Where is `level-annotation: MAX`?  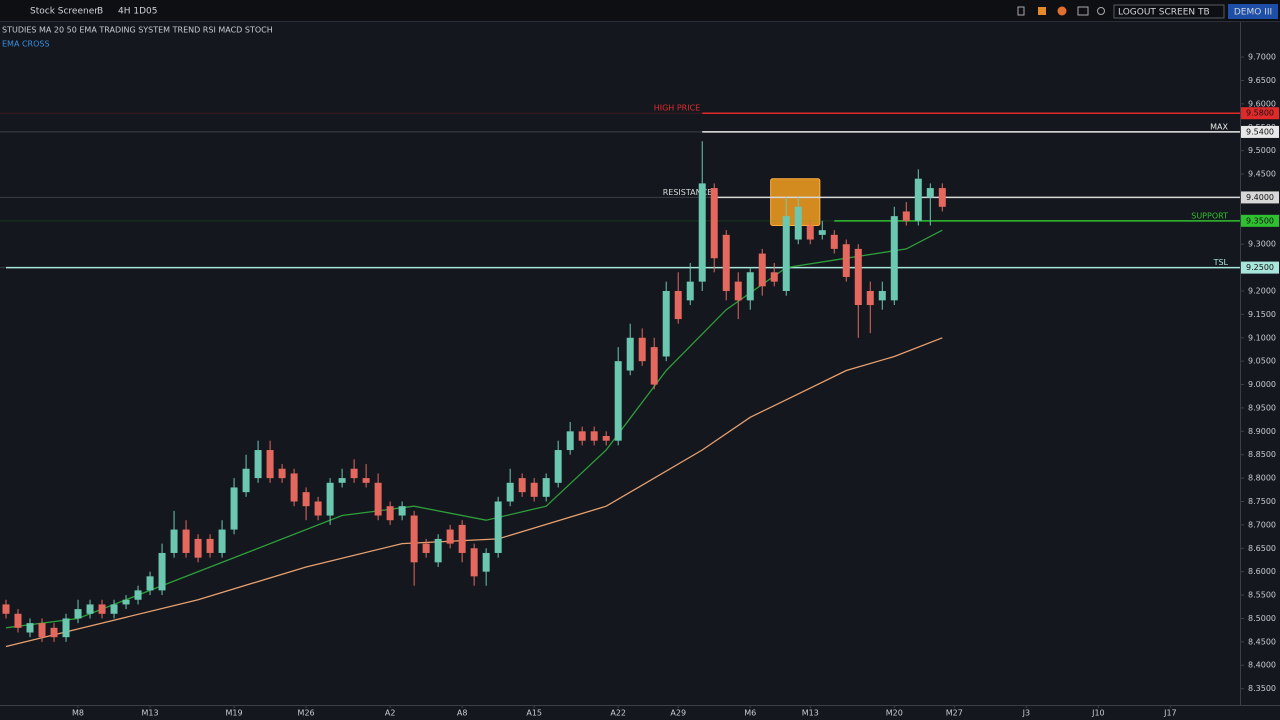 level-annotation: MAX is located at coordinates (1219, 126).